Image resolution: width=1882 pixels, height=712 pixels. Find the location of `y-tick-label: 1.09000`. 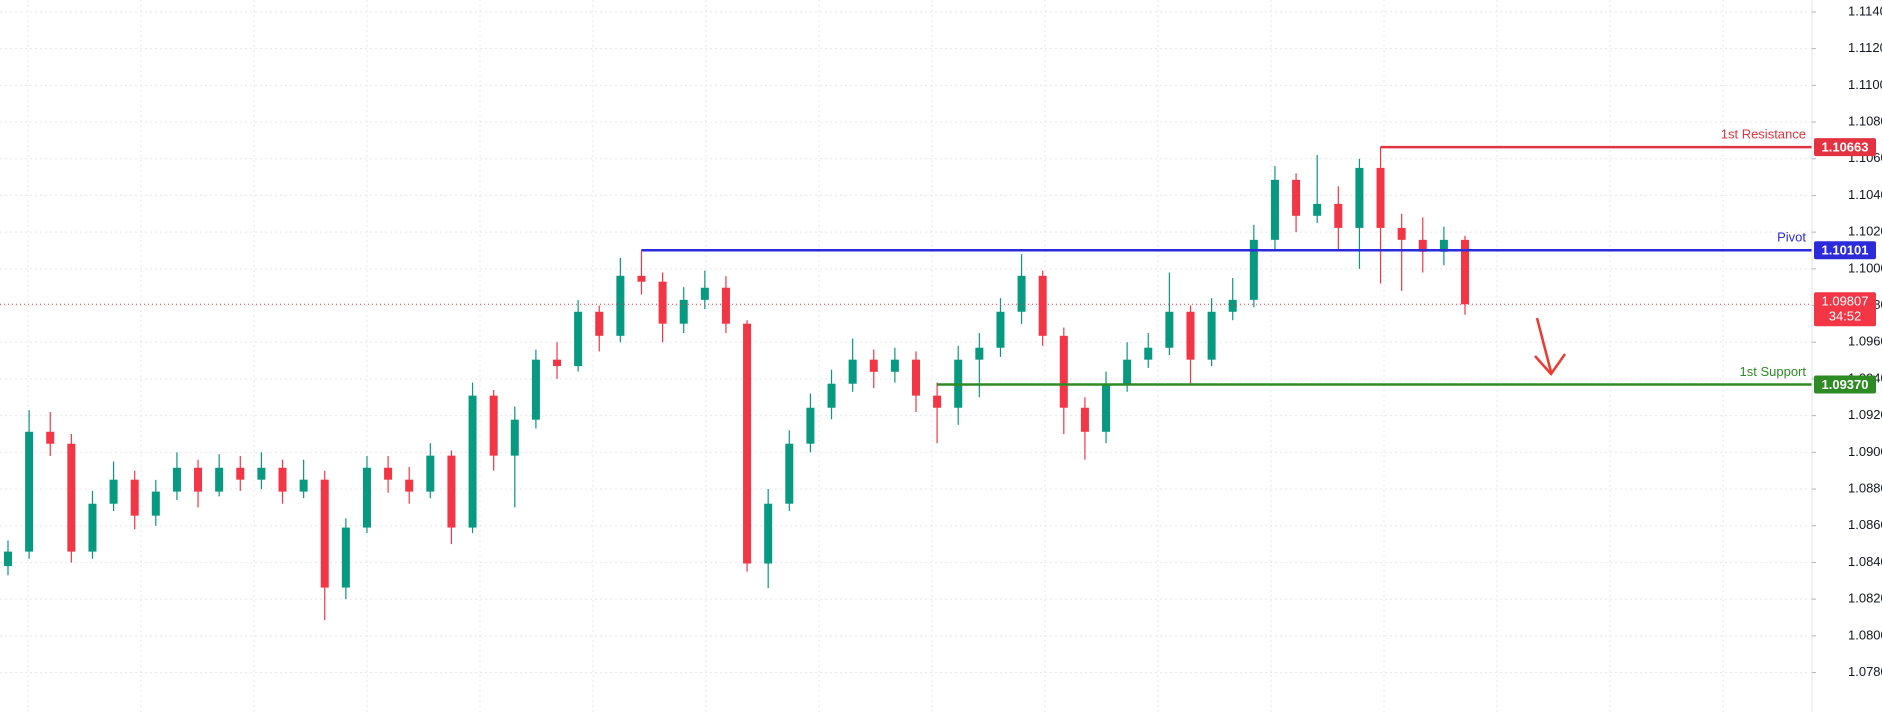

y-tick-label: 1.09000 is located at coordinates (1865, 451).